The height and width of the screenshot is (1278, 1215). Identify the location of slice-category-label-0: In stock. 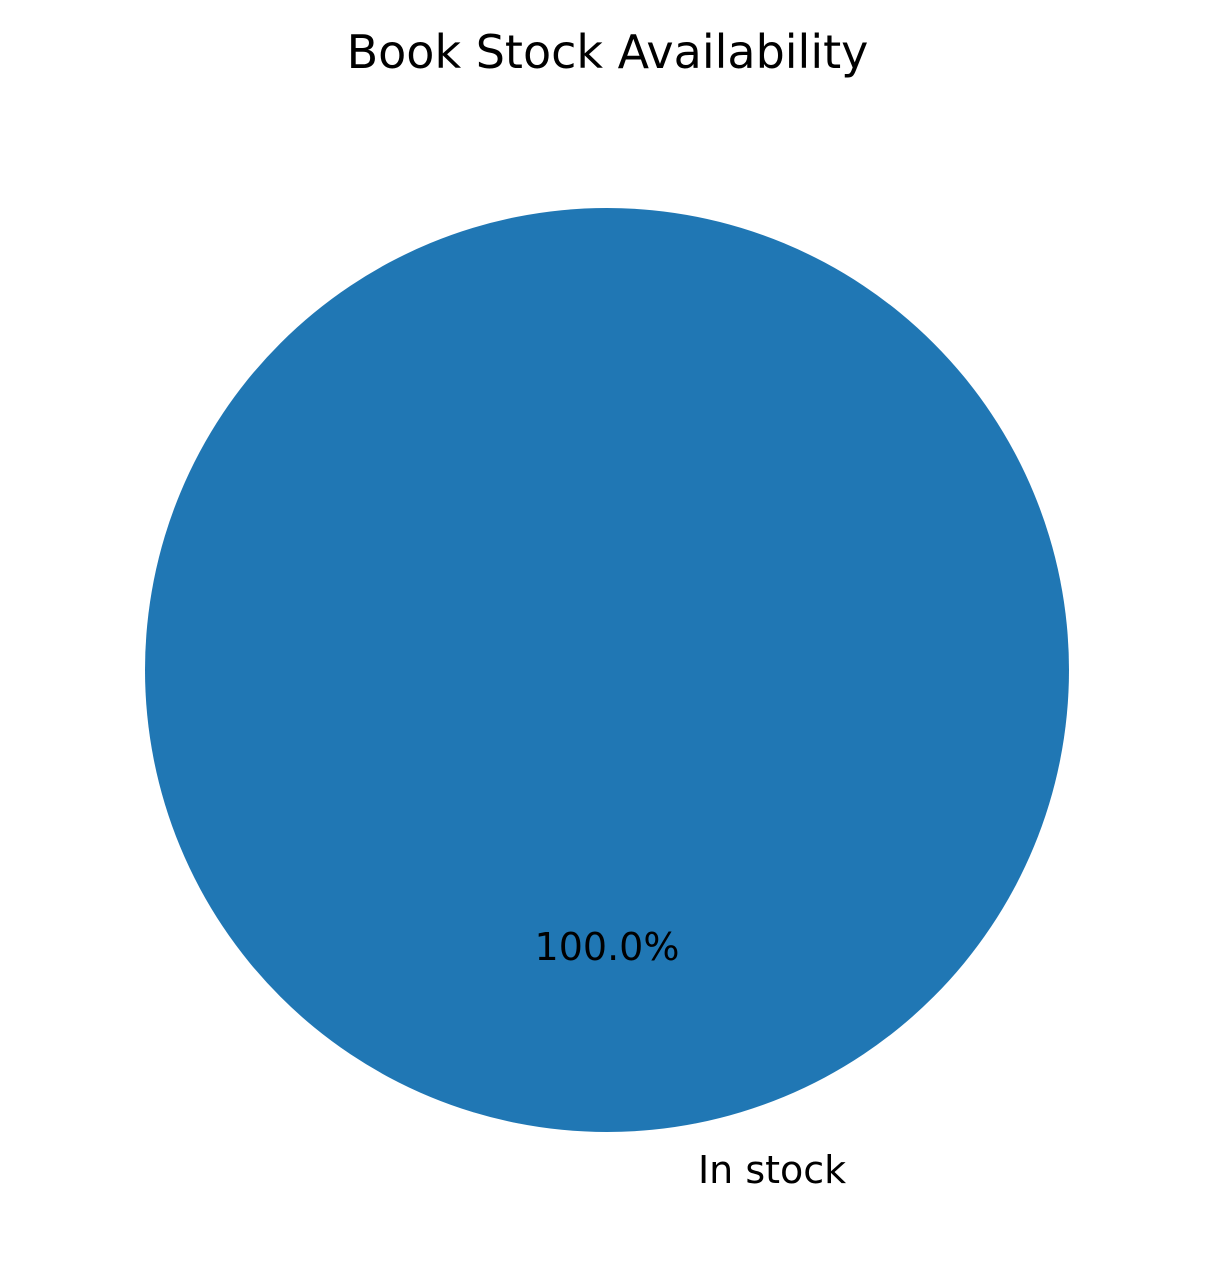
(772, 1170).